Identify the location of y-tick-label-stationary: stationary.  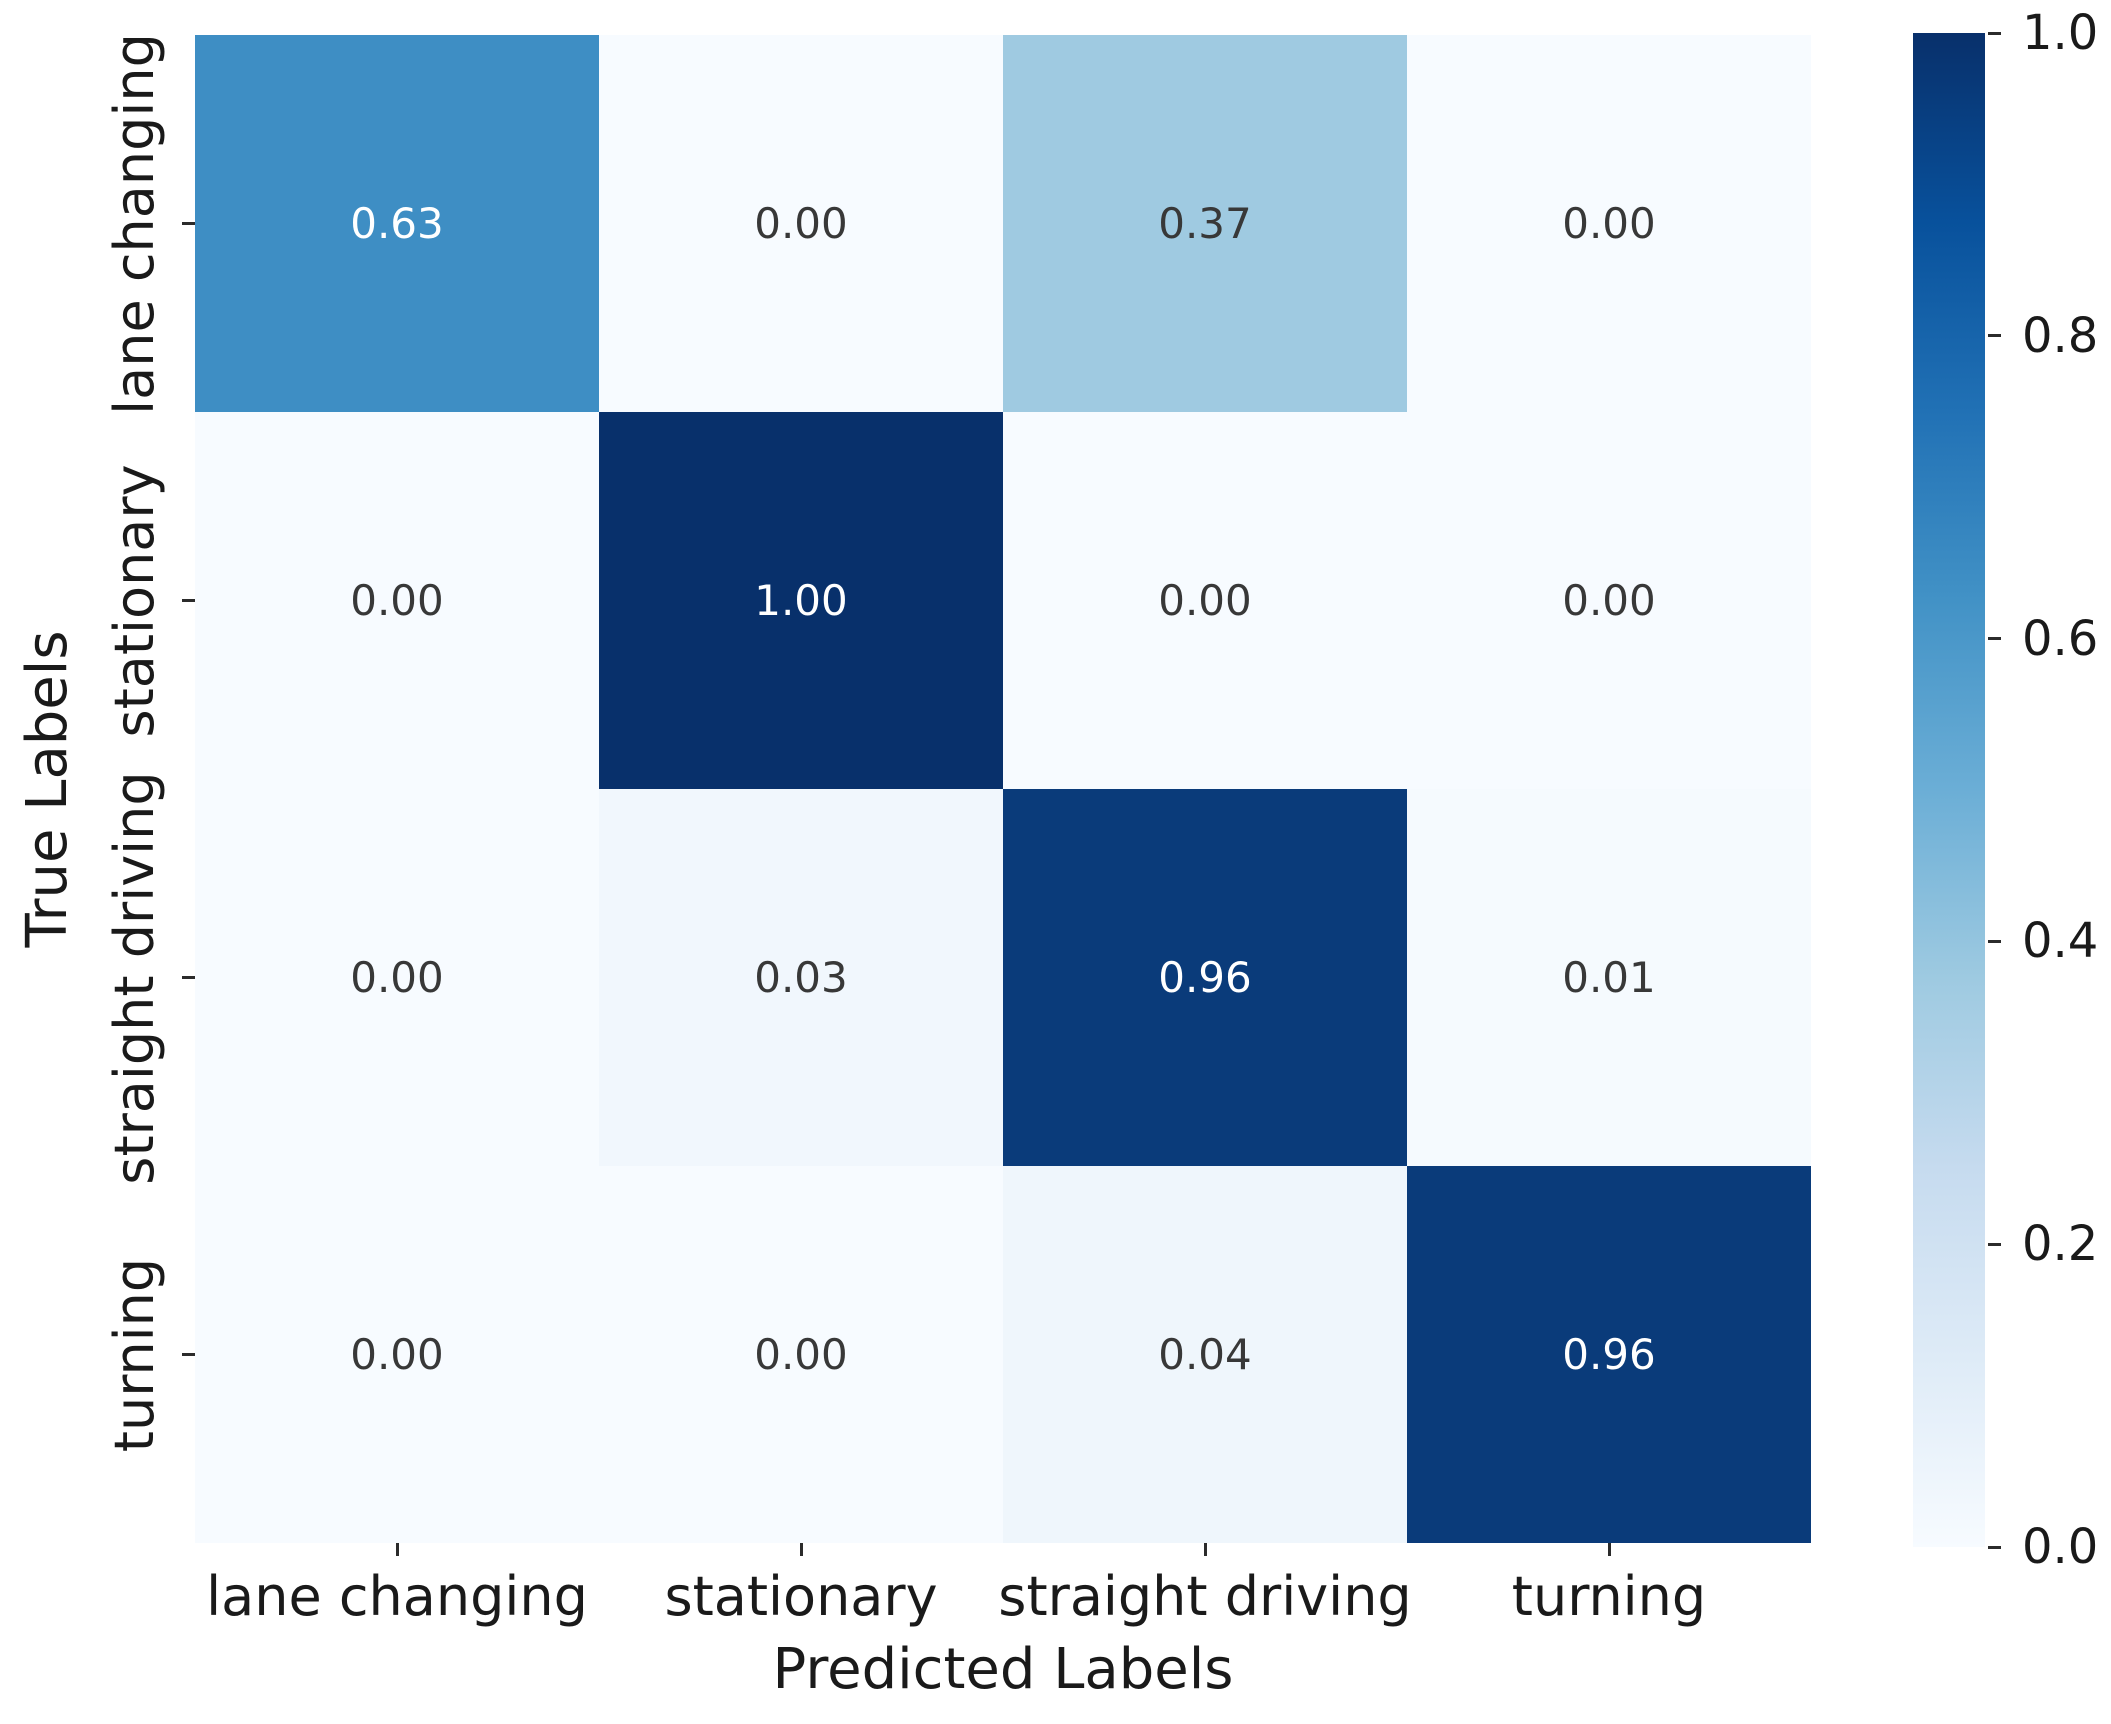
(134, 600).